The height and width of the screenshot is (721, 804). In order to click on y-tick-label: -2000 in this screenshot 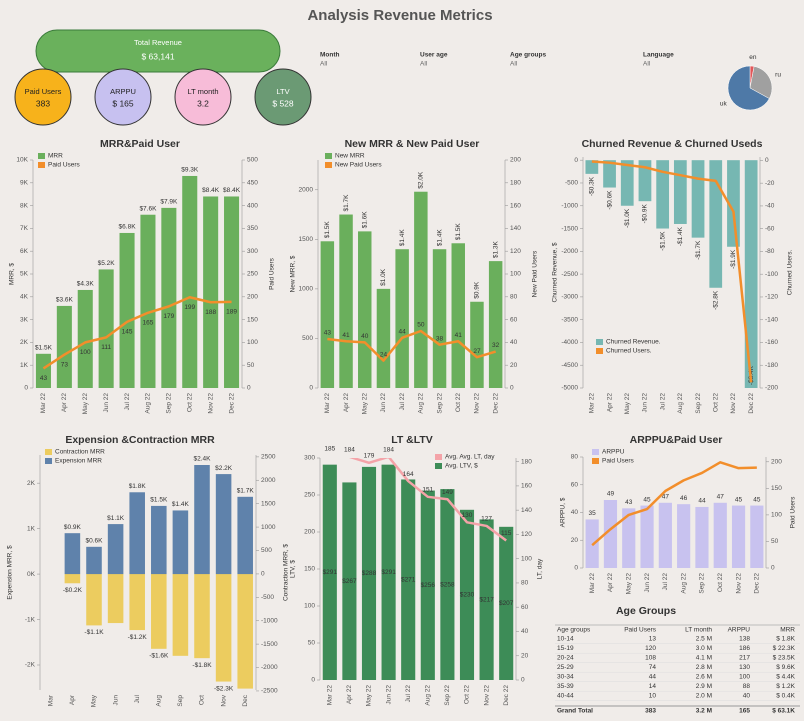, I will do `click(569, 251)`.